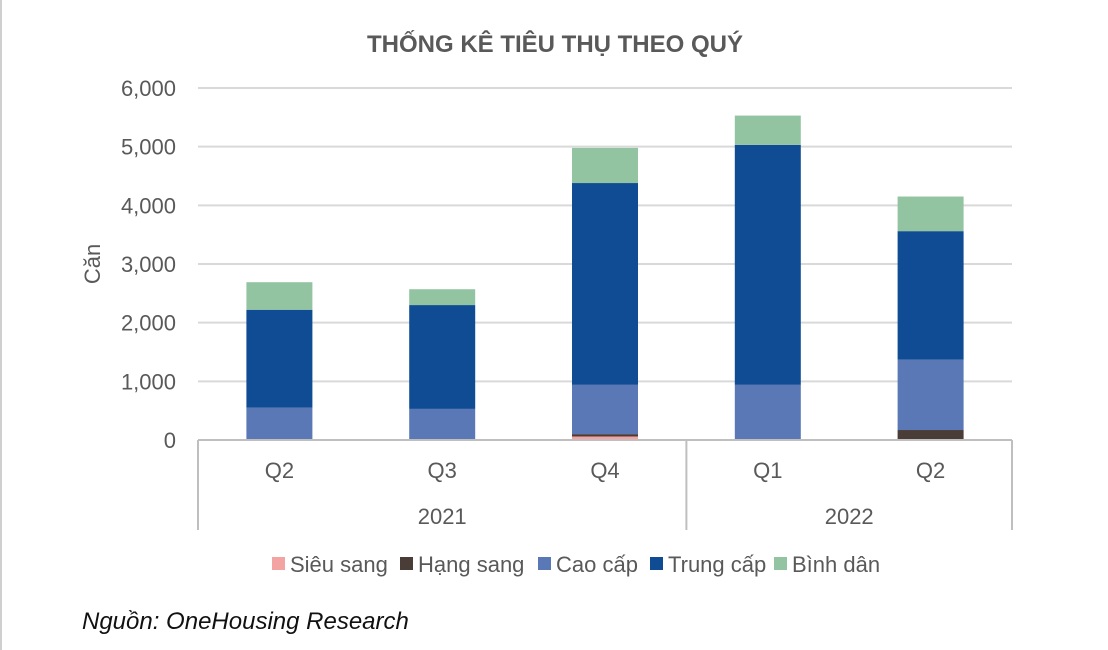 The image size is (1108, 650). What do you see at coordinates (148, 147) in the screenshot?
I see `y-tick-label: 5,000` at bounding box center [148, 147].